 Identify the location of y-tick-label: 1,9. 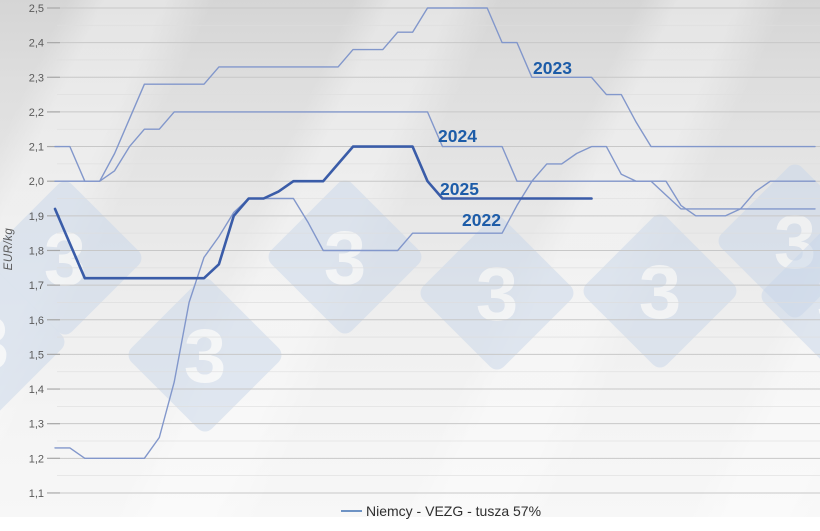
(36, 217).